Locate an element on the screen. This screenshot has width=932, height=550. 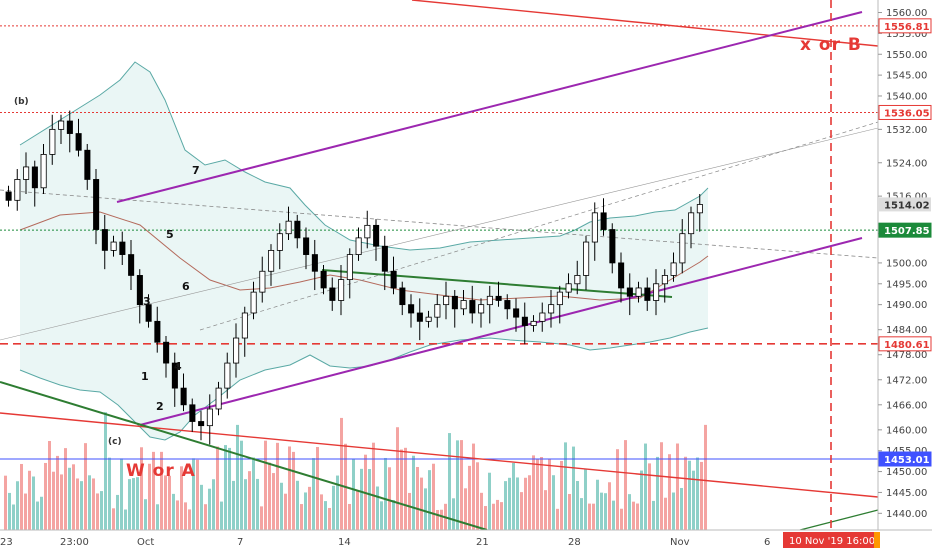
annotation-w-or-a: W or A is located at coordinates (161, 471).